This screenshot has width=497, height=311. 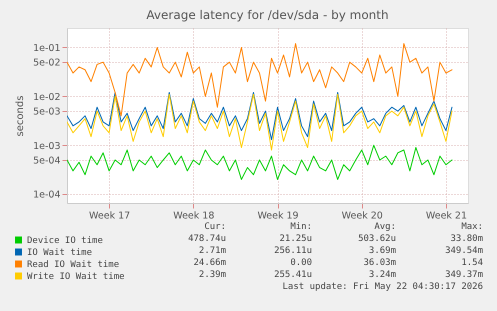 I want to click on text: 2.39m, so click(x=212, y=275).